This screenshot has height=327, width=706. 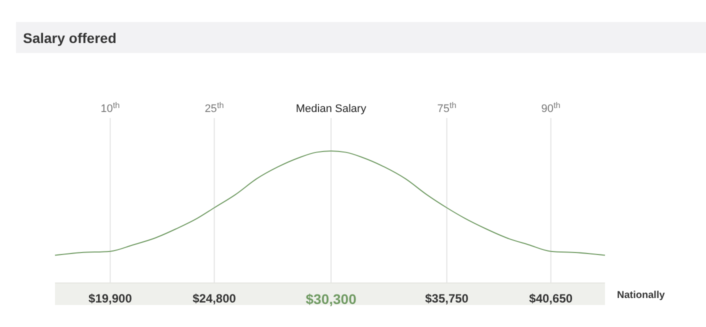 What do you see at coordinates (551, 299) in the screenshot?
I see `x-tick-label: $40,650` at bounding box center [551, 299].